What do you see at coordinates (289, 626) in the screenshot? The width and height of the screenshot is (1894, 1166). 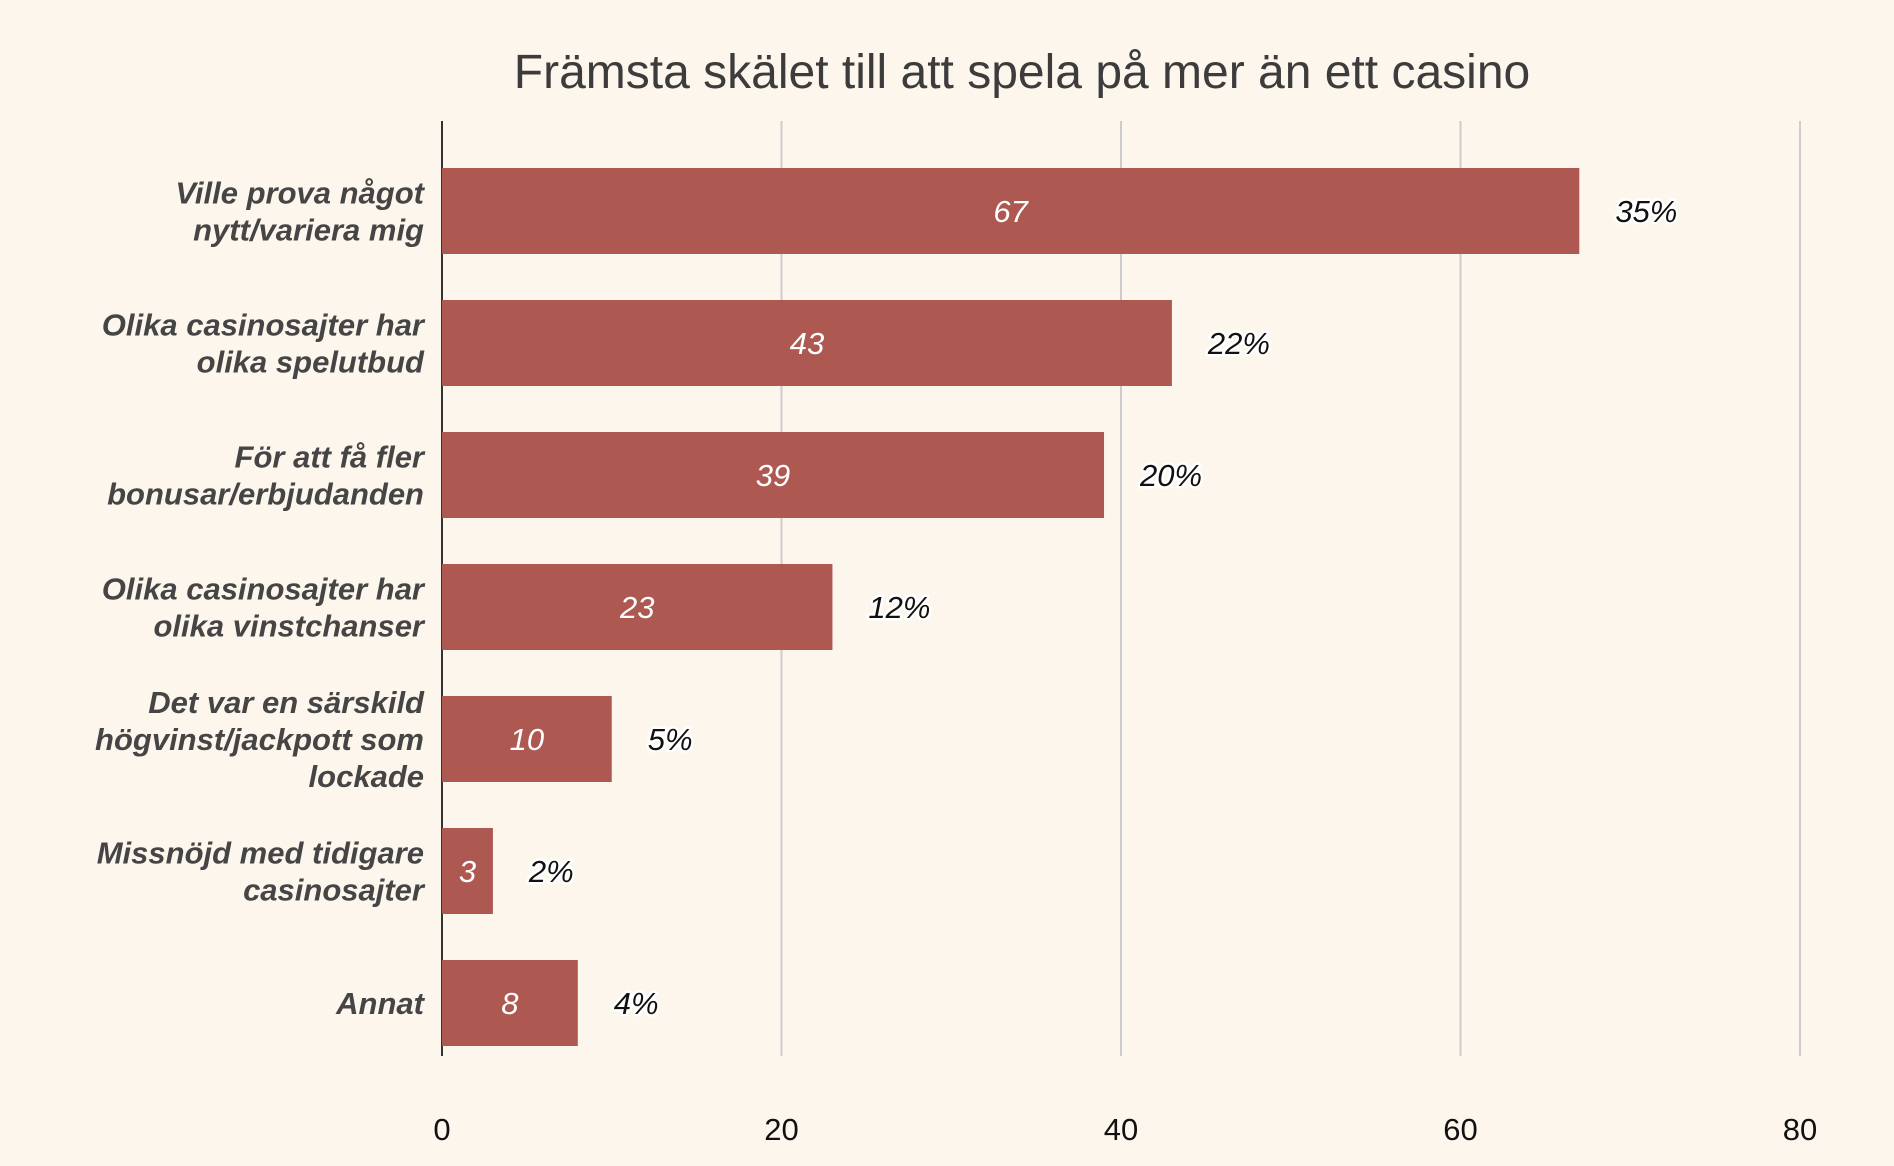 I see `category-label-line: olika vinstchanser` at bounding box center [289, 626].